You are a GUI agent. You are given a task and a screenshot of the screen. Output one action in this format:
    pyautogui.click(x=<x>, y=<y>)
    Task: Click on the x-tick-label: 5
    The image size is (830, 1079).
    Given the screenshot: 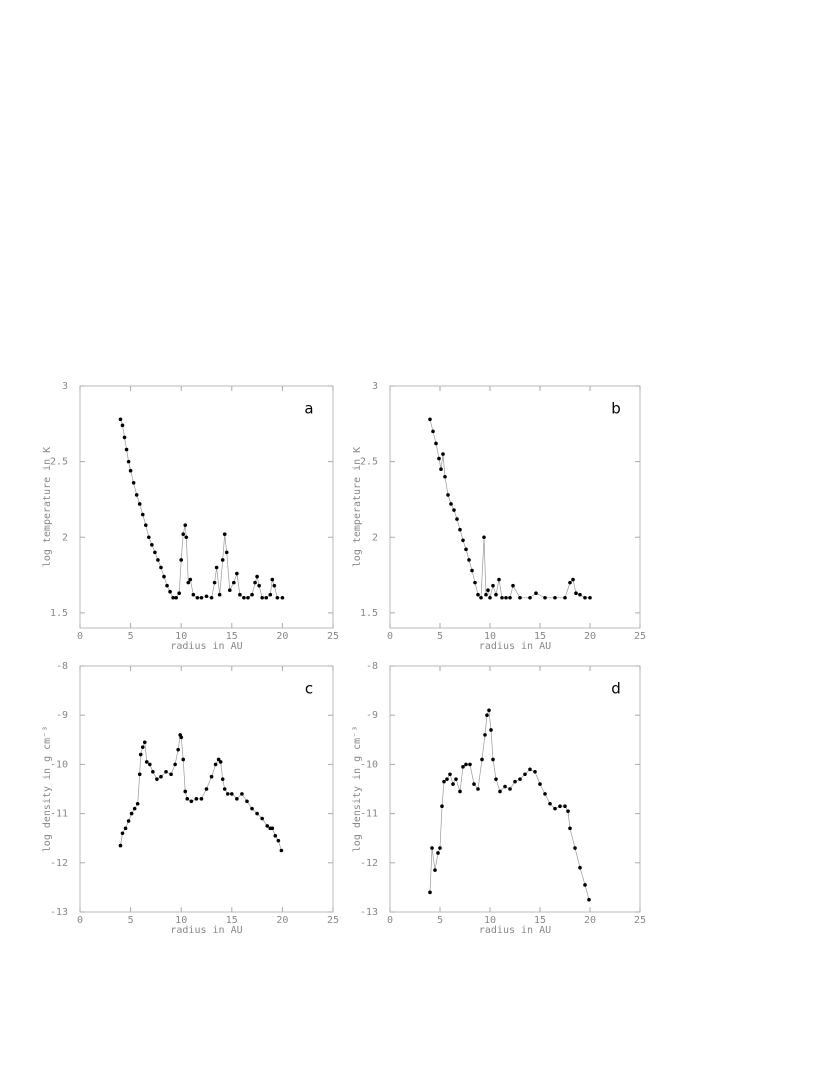 What is the action you would take?
    pyautogui.click(x=131, y=920)
    